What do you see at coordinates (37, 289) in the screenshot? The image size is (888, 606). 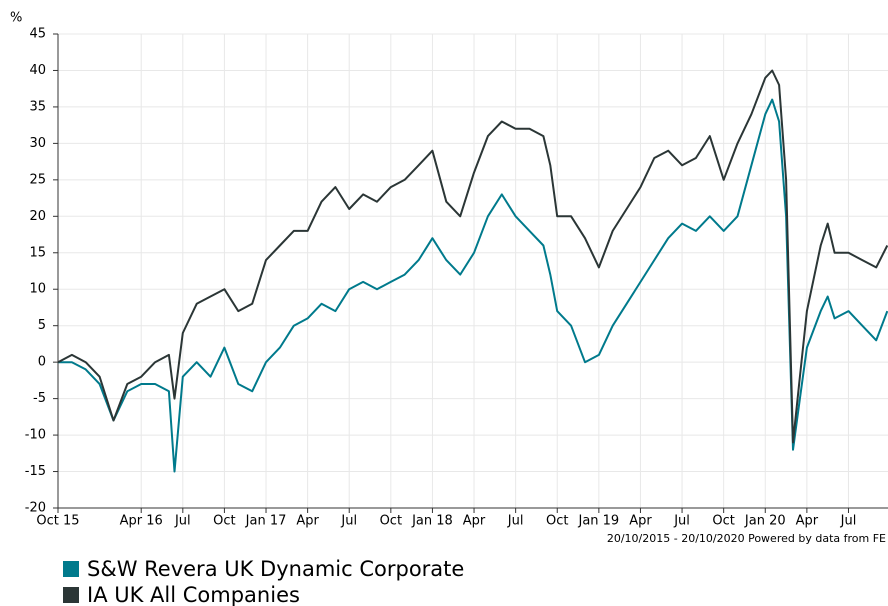 I see `y-tick-label: 10` at bounding box center [37, 289].